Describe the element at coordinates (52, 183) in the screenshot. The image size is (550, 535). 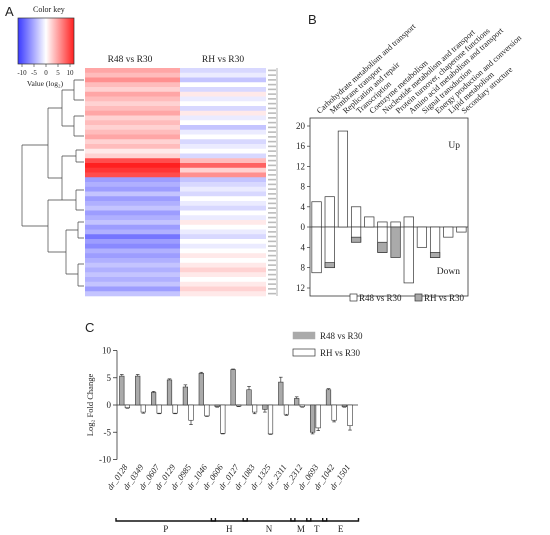
I see `dendrogram` at that location.